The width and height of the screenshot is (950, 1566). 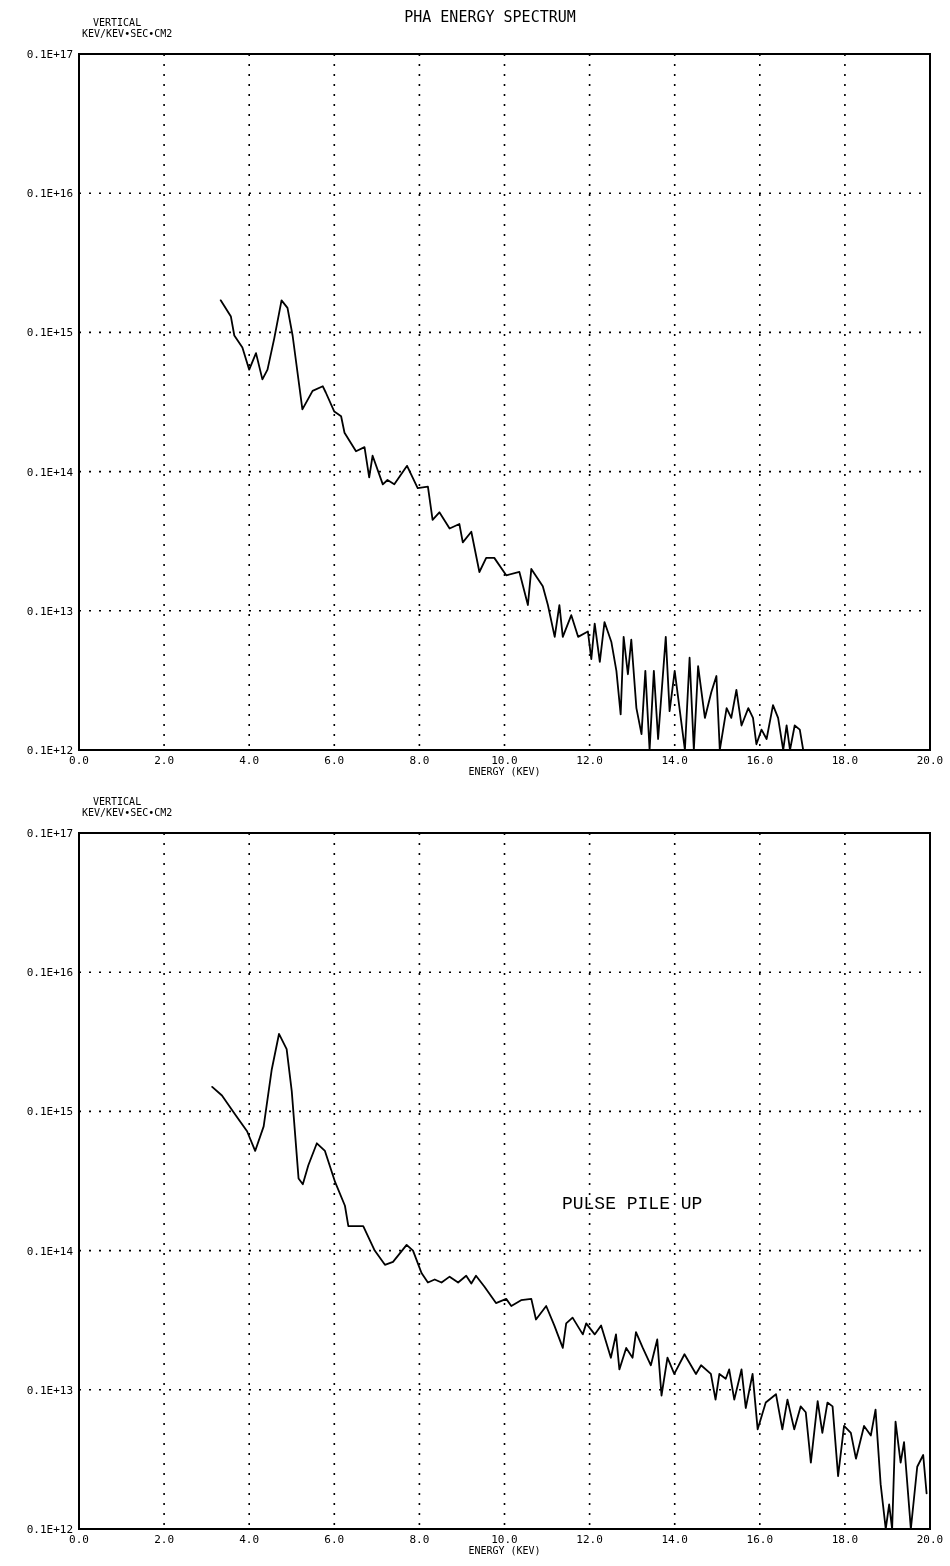 What do you see at coordinates (632, 1203) in the screenshot?
I see `annotation: PULSE PILE UP` at bounding box center [632, 1203].